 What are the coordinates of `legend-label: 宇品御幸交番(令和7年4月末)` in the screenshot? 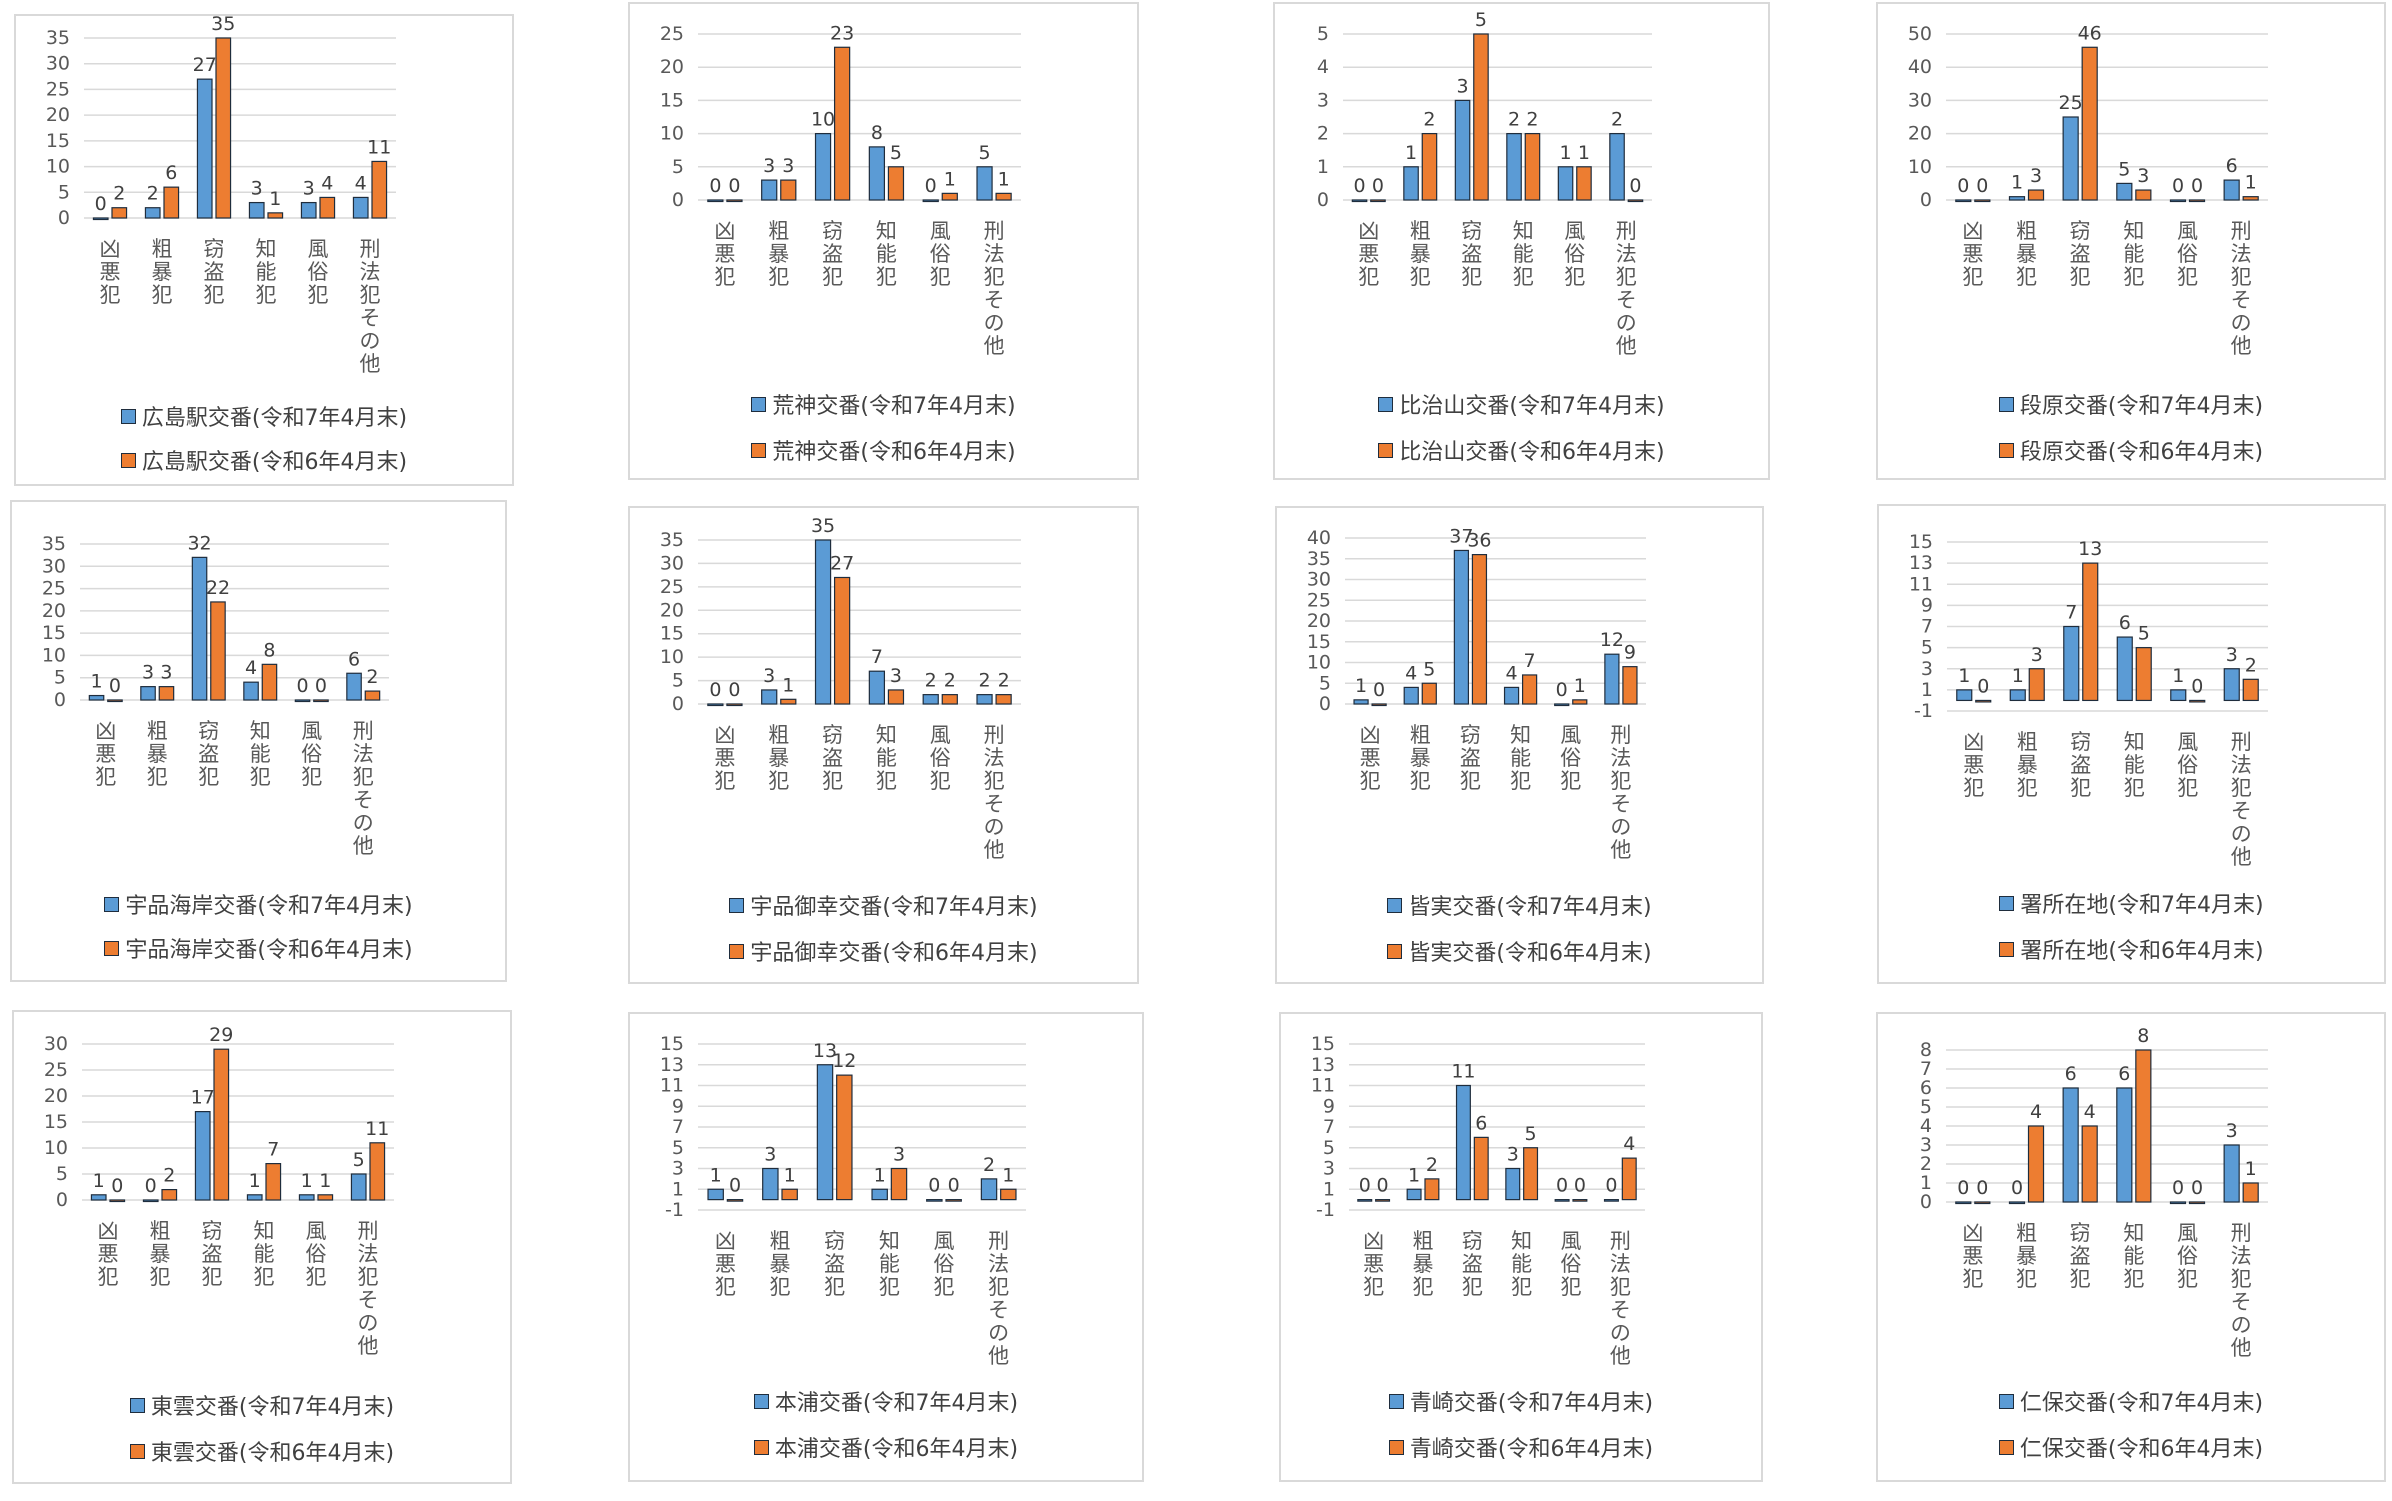 It's located at (894, 907).